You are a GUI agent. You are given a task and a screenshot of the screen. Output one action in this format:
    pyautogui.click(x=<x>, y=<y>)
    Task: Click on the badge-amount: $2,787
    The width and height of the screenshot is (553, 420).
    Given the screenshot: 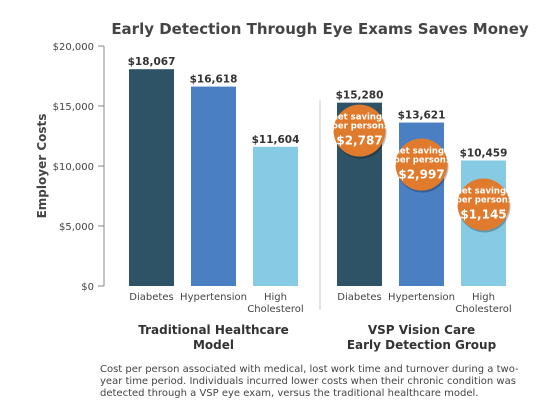 What is the action you would take?
    pyautogui.click(x=359, y=141)
    